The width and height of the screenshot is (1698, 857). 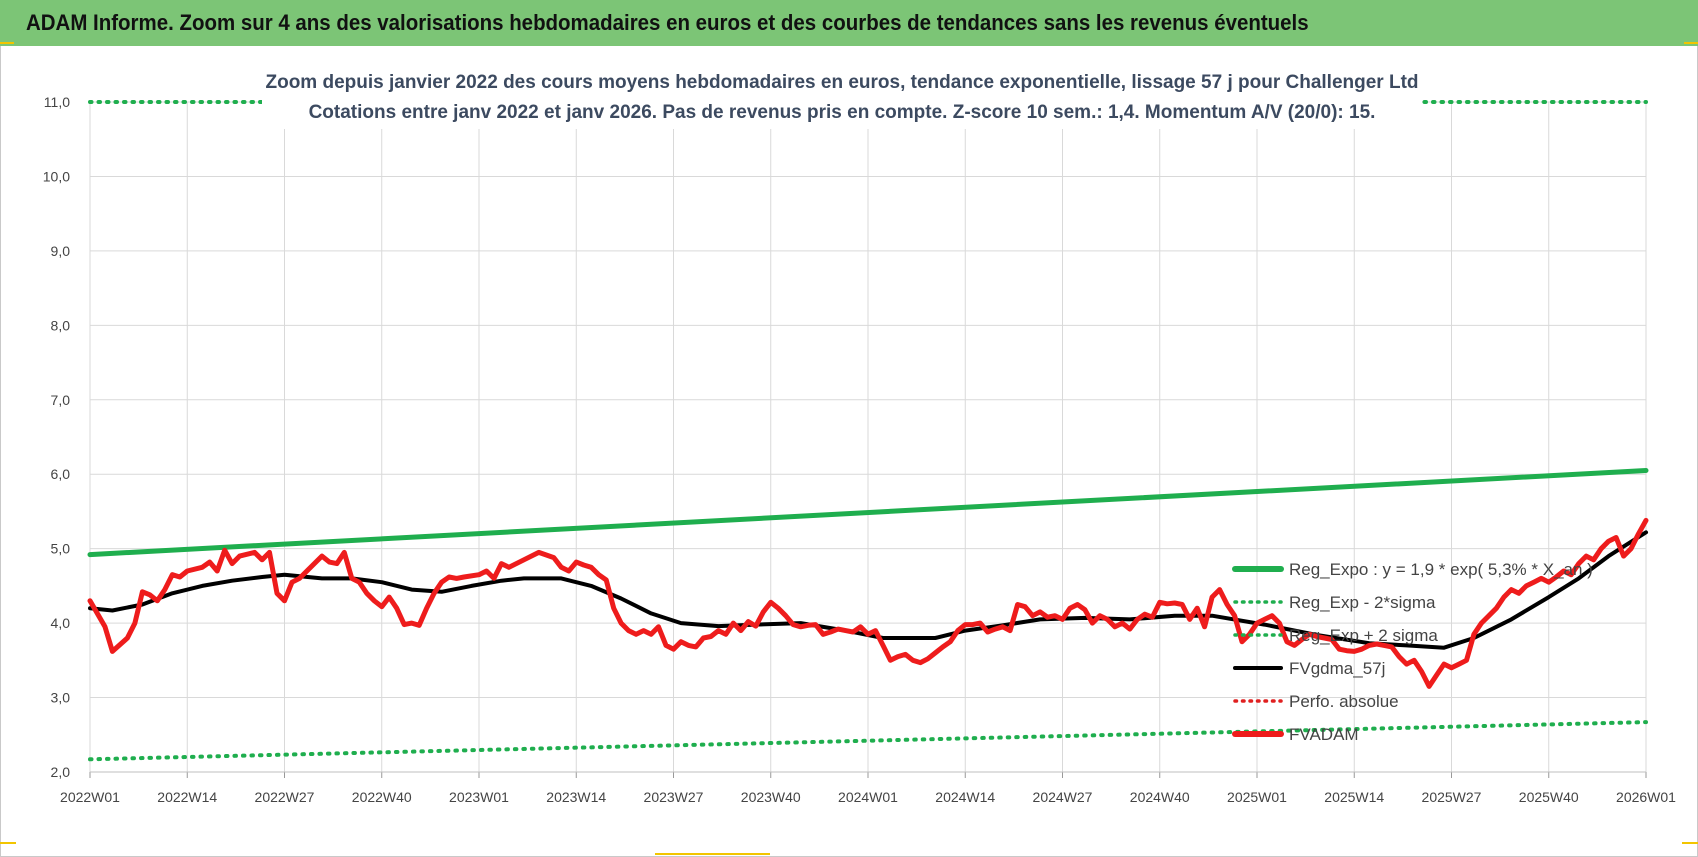 What do you see at coordinates (1160, 797) in the screenshot?
I see `x-tick-label: 2024W40` at bounding box center [1160, 797].